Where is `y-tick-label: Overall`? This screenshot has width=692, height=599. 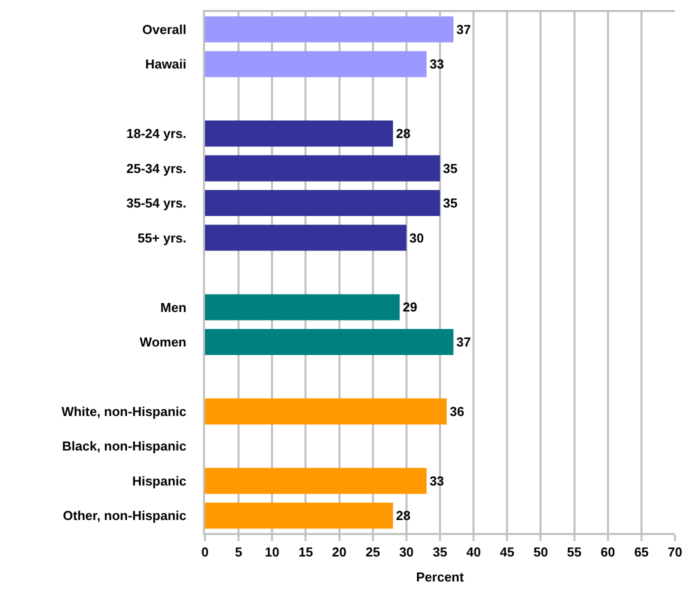
y-tick-label: Overall is located at coordinates (164, 29).